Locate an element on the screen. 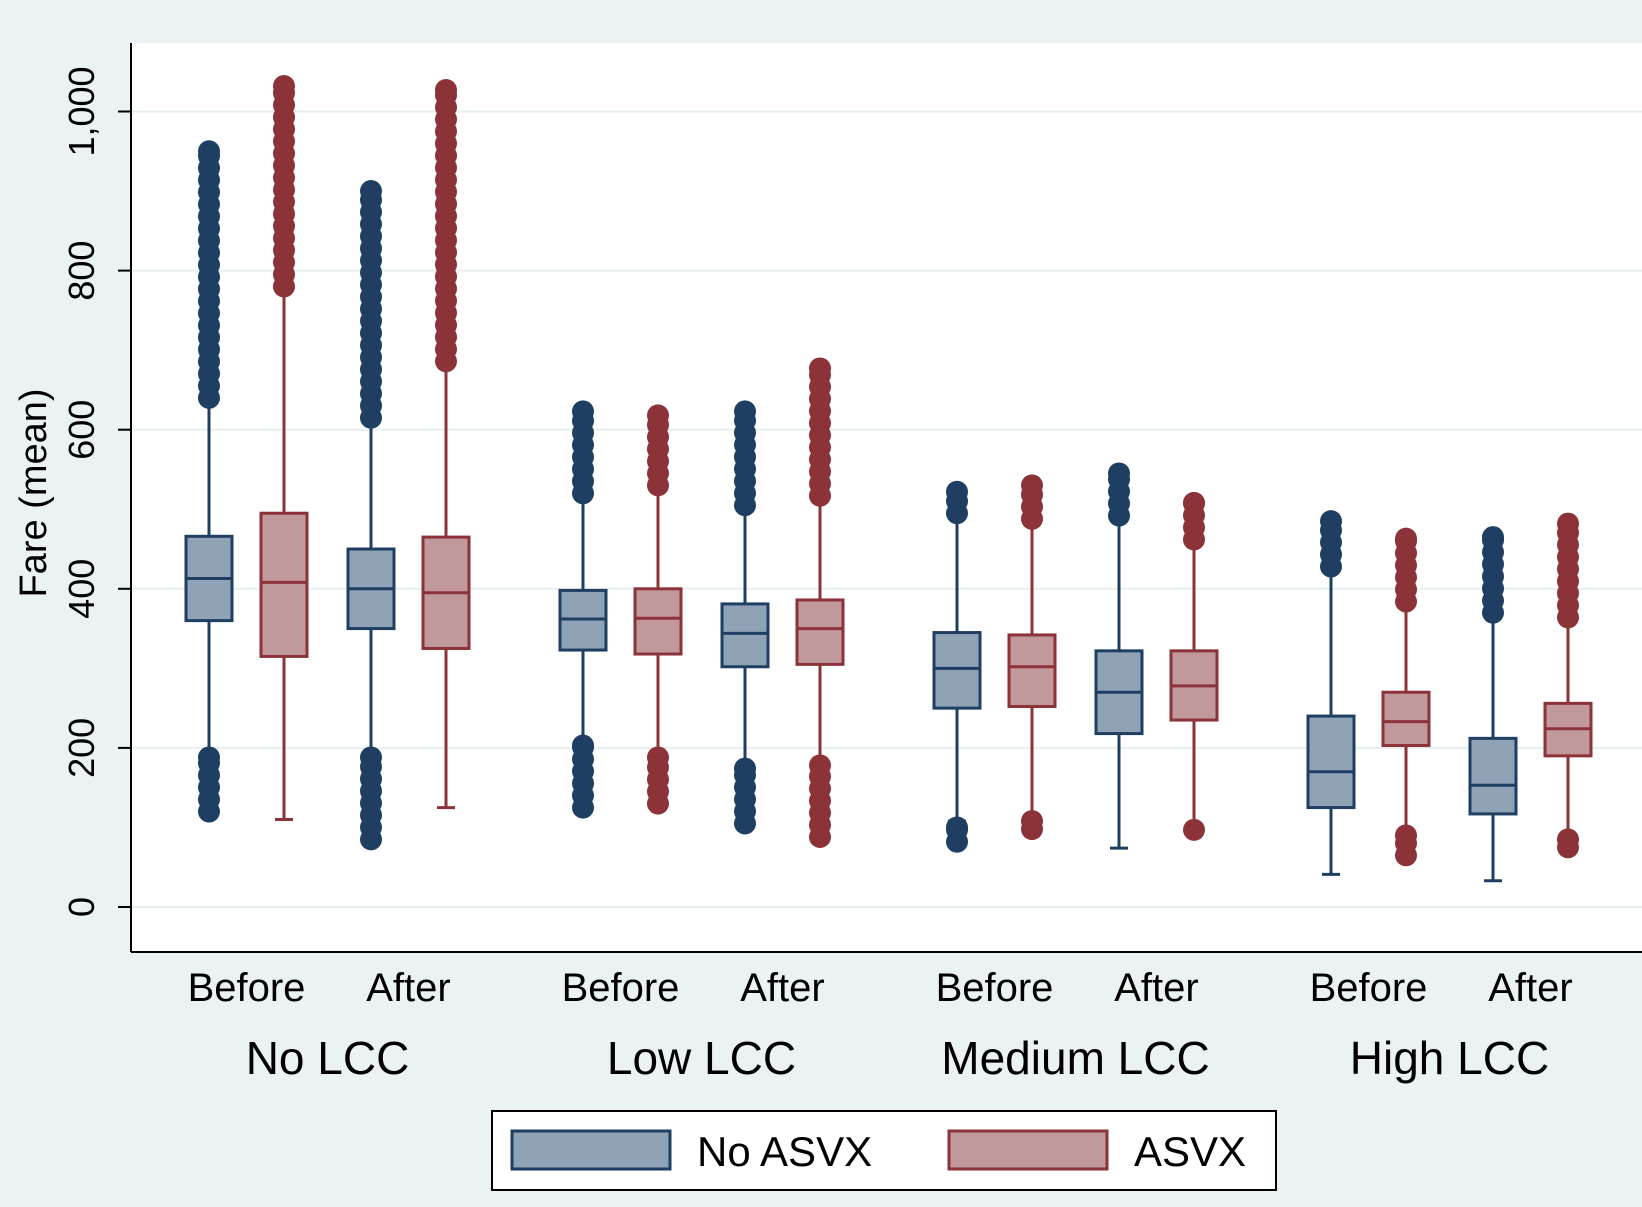 This screenshot has height=1207, width=1642. box-g3-p1-s1 is located at coordinates (1568, 685).